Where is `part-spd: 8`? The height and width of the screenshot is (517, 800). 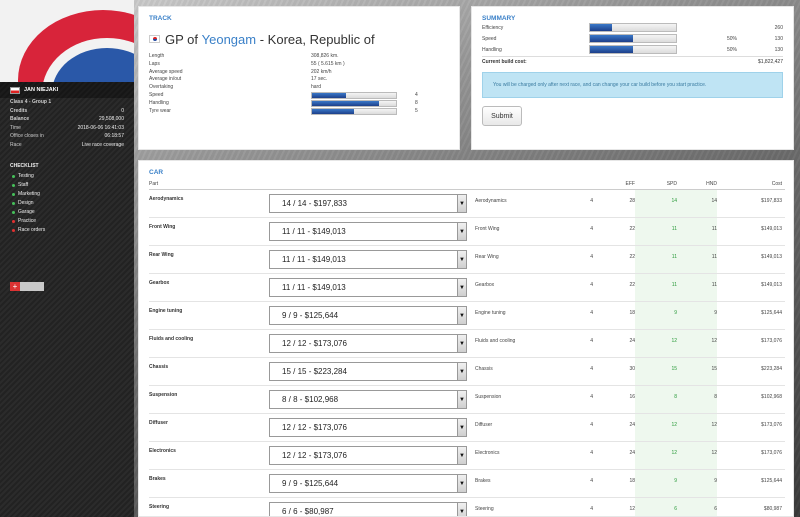 part-spd: 8 is located at coordinates (656, 399).